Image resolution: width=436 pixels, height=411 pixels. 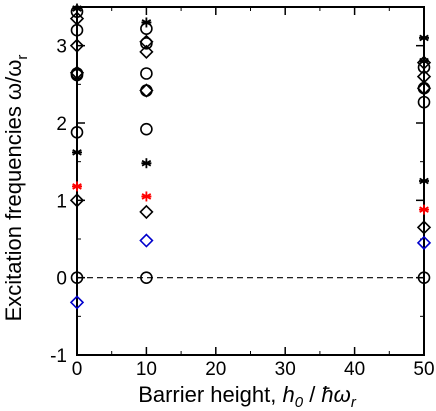 I want to click on y-tick-label: 0, so click(x=61, y=279).